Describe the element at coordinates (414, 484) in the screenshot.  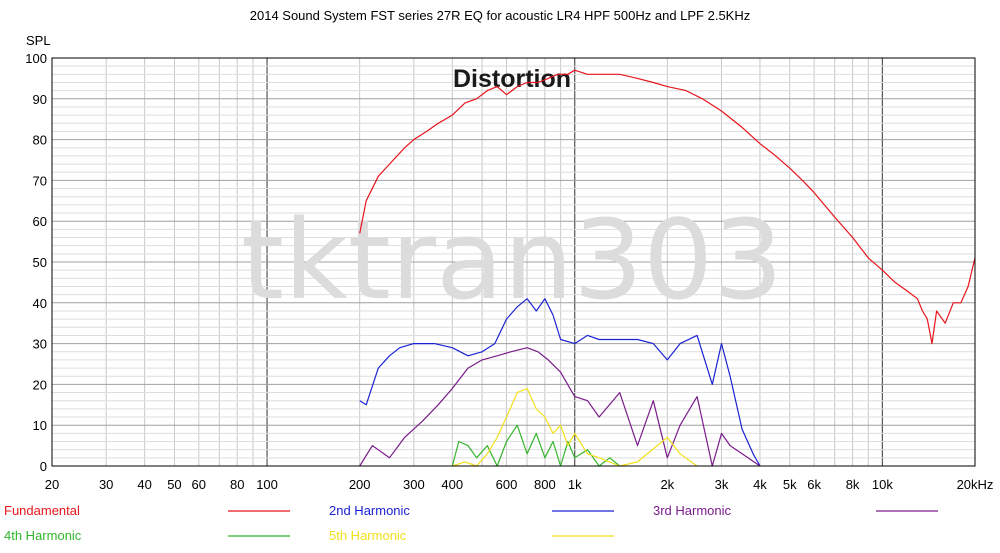
I see `x-tick-label: 300` at that location.